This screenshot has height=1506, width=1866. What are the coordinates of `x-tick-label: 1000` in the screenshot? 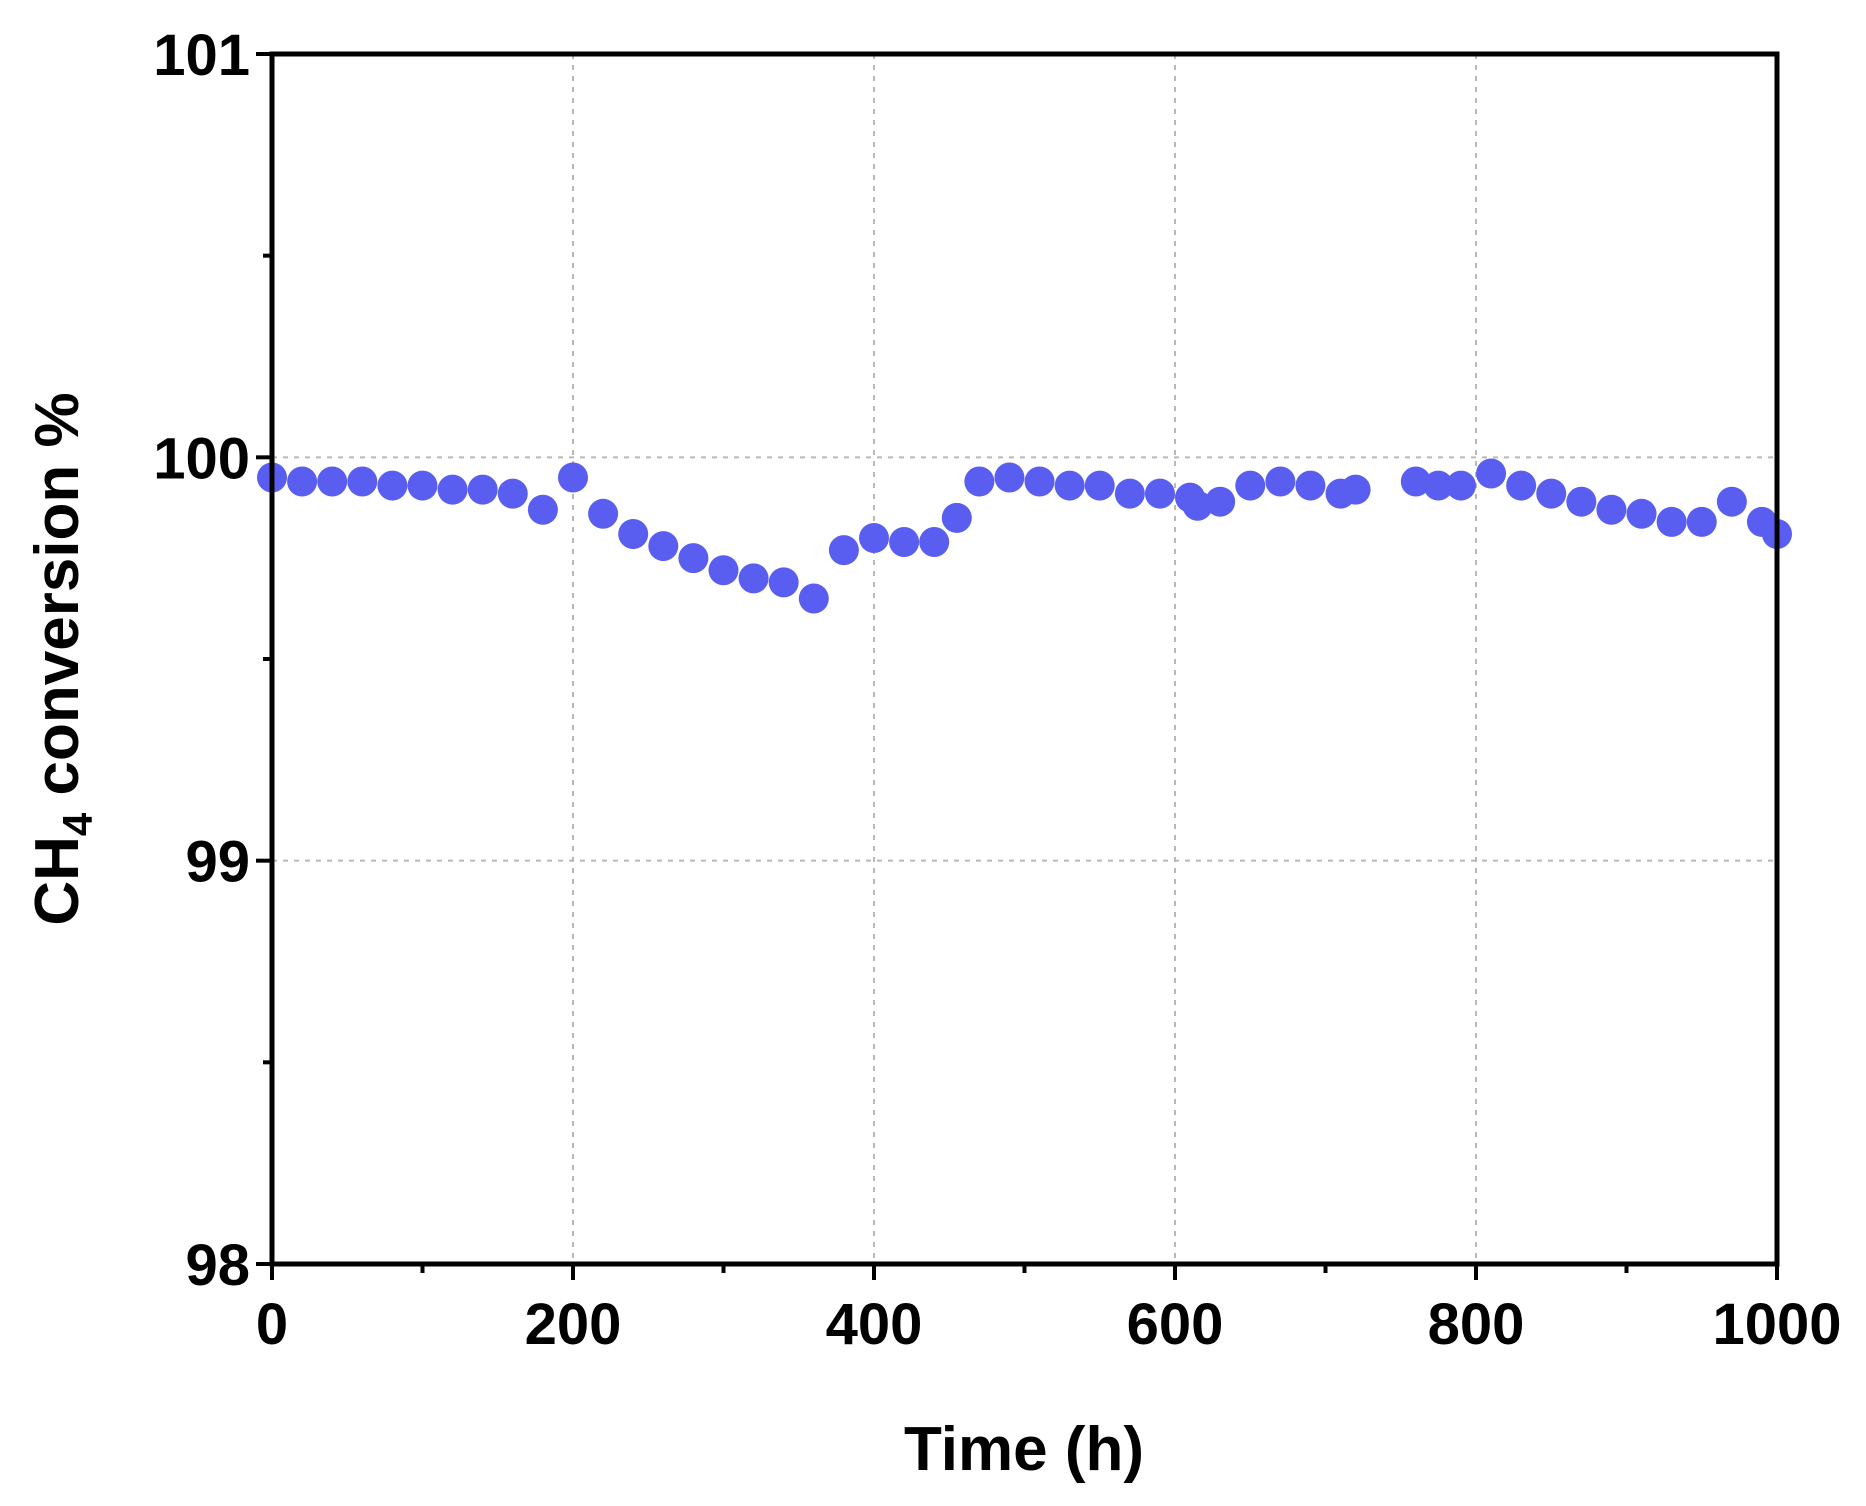 It's located at (1776, 1324).